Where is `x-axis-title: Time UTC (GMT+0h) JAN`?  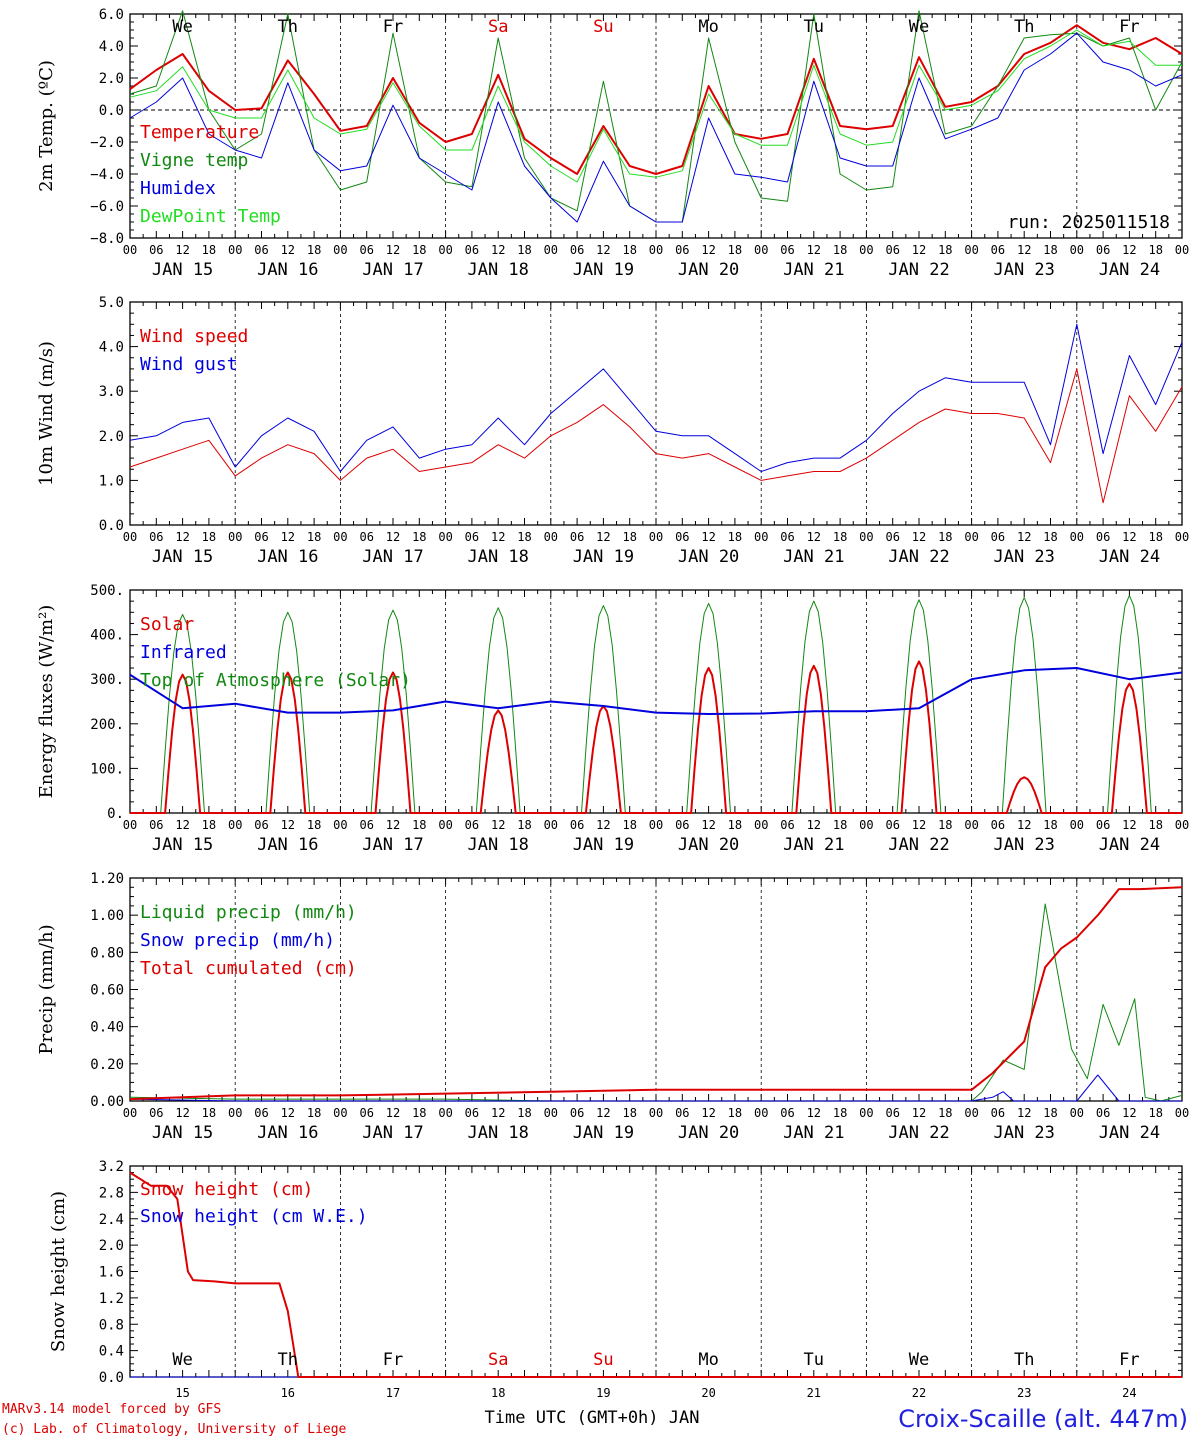 x-axis-title: Time UTC (GMT+0h) JAN is located at coordinates (592, 1418).